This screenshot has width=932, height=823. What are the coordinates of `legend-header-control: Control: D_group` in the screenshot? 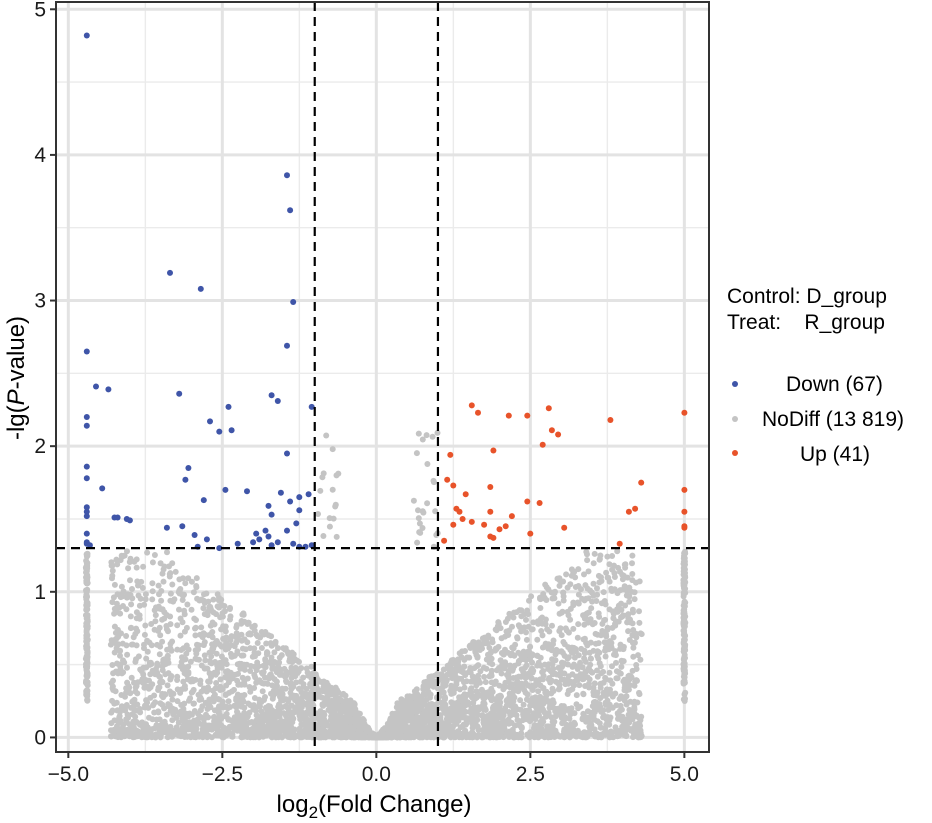 It's located at (807, 296).